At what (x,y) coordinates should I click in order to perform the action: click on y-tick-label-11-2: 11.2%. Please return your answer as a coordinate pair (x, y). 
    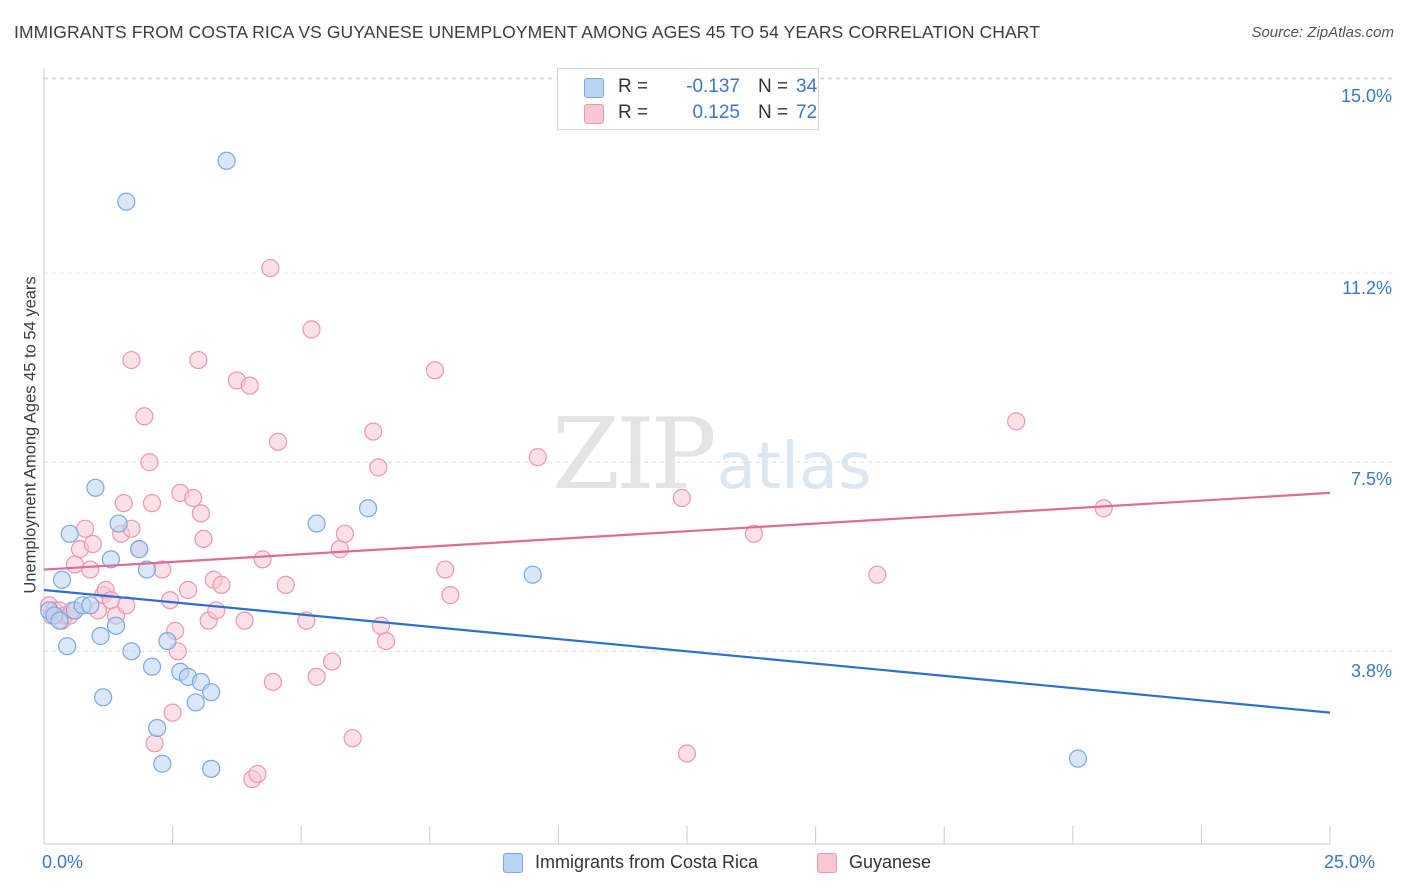
    Looking at the image, I should click on (1367, 288).